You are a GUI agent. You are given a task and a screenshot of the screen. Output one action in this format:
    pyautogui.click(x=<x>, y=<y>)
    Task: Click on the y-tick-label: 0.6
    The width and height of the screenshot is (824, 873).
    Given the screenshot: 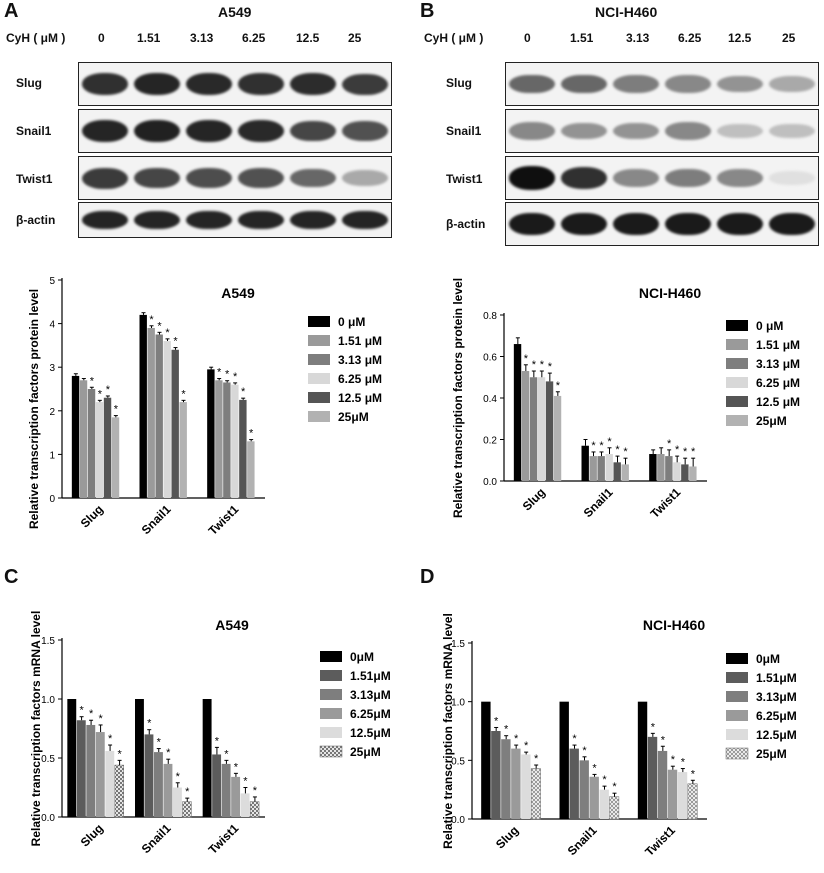 What is the action you would take?
    pyautogui.click(x=490, y=358)
    